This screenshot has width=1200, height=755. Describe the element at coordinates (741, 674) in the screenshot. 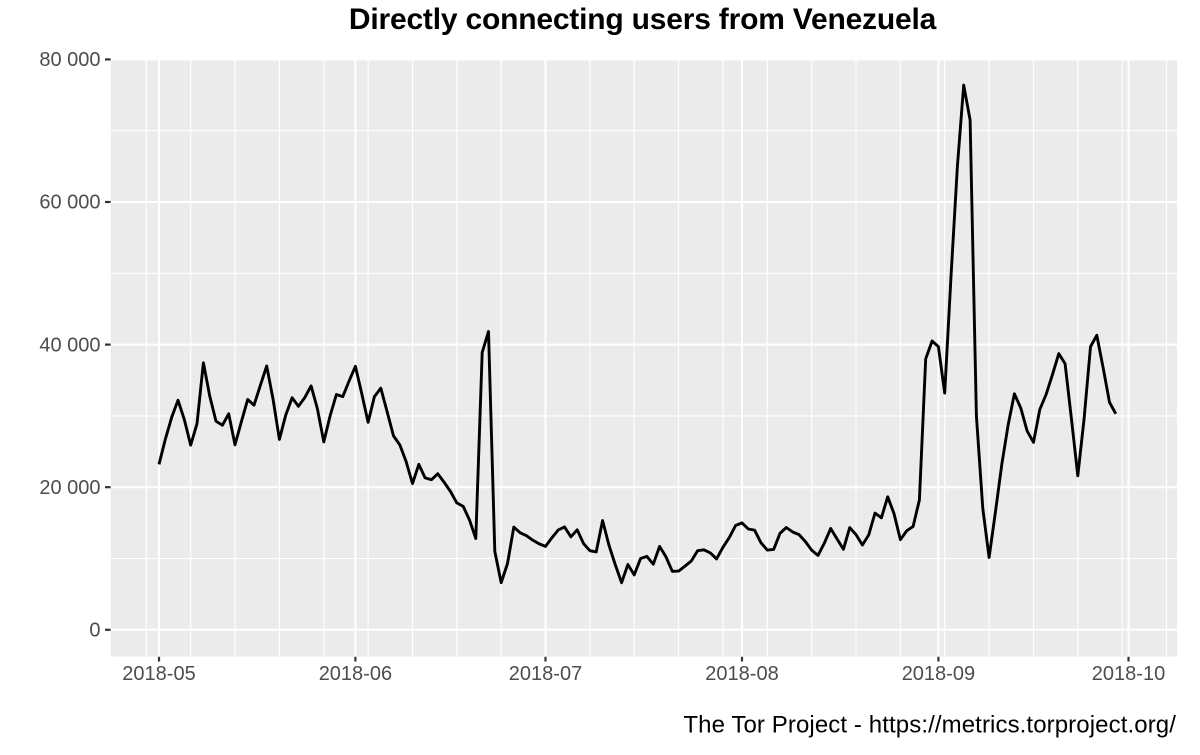

I see `svg-text: 2018-08` at that location.